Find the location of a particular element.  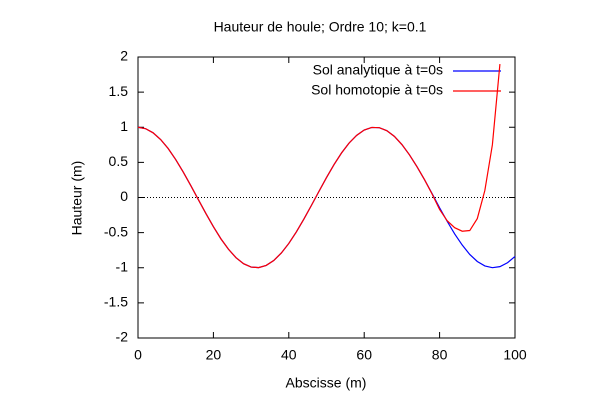

x-tick-label: 80 is located at coordinates (440, 355).